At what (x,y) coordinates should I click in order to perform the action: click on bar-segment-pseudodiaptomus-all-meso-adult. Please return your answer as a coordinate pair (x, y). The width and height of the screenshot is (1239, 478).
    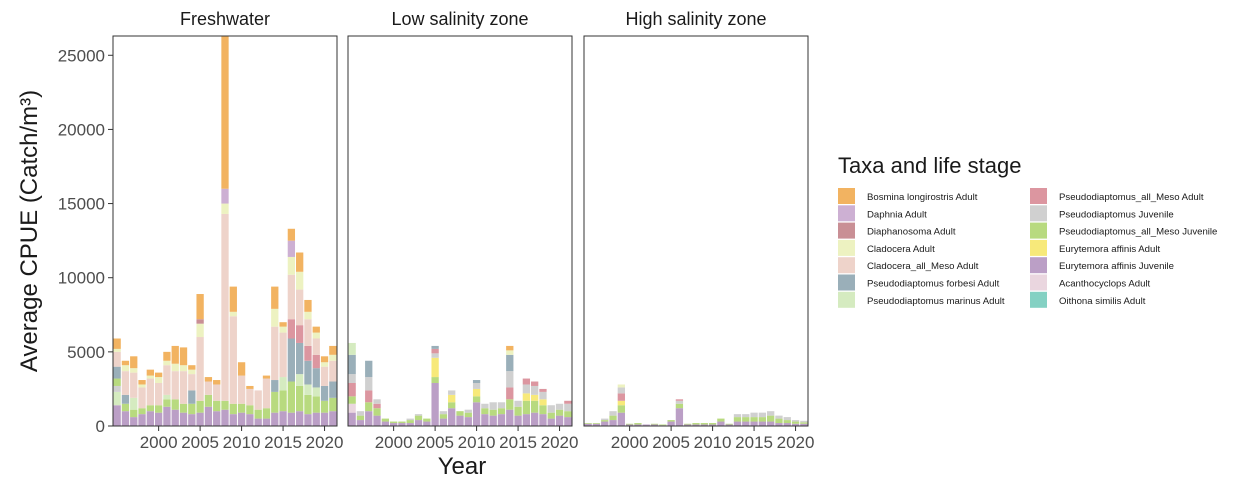
    Looking at the image, I should click on (308, 353).